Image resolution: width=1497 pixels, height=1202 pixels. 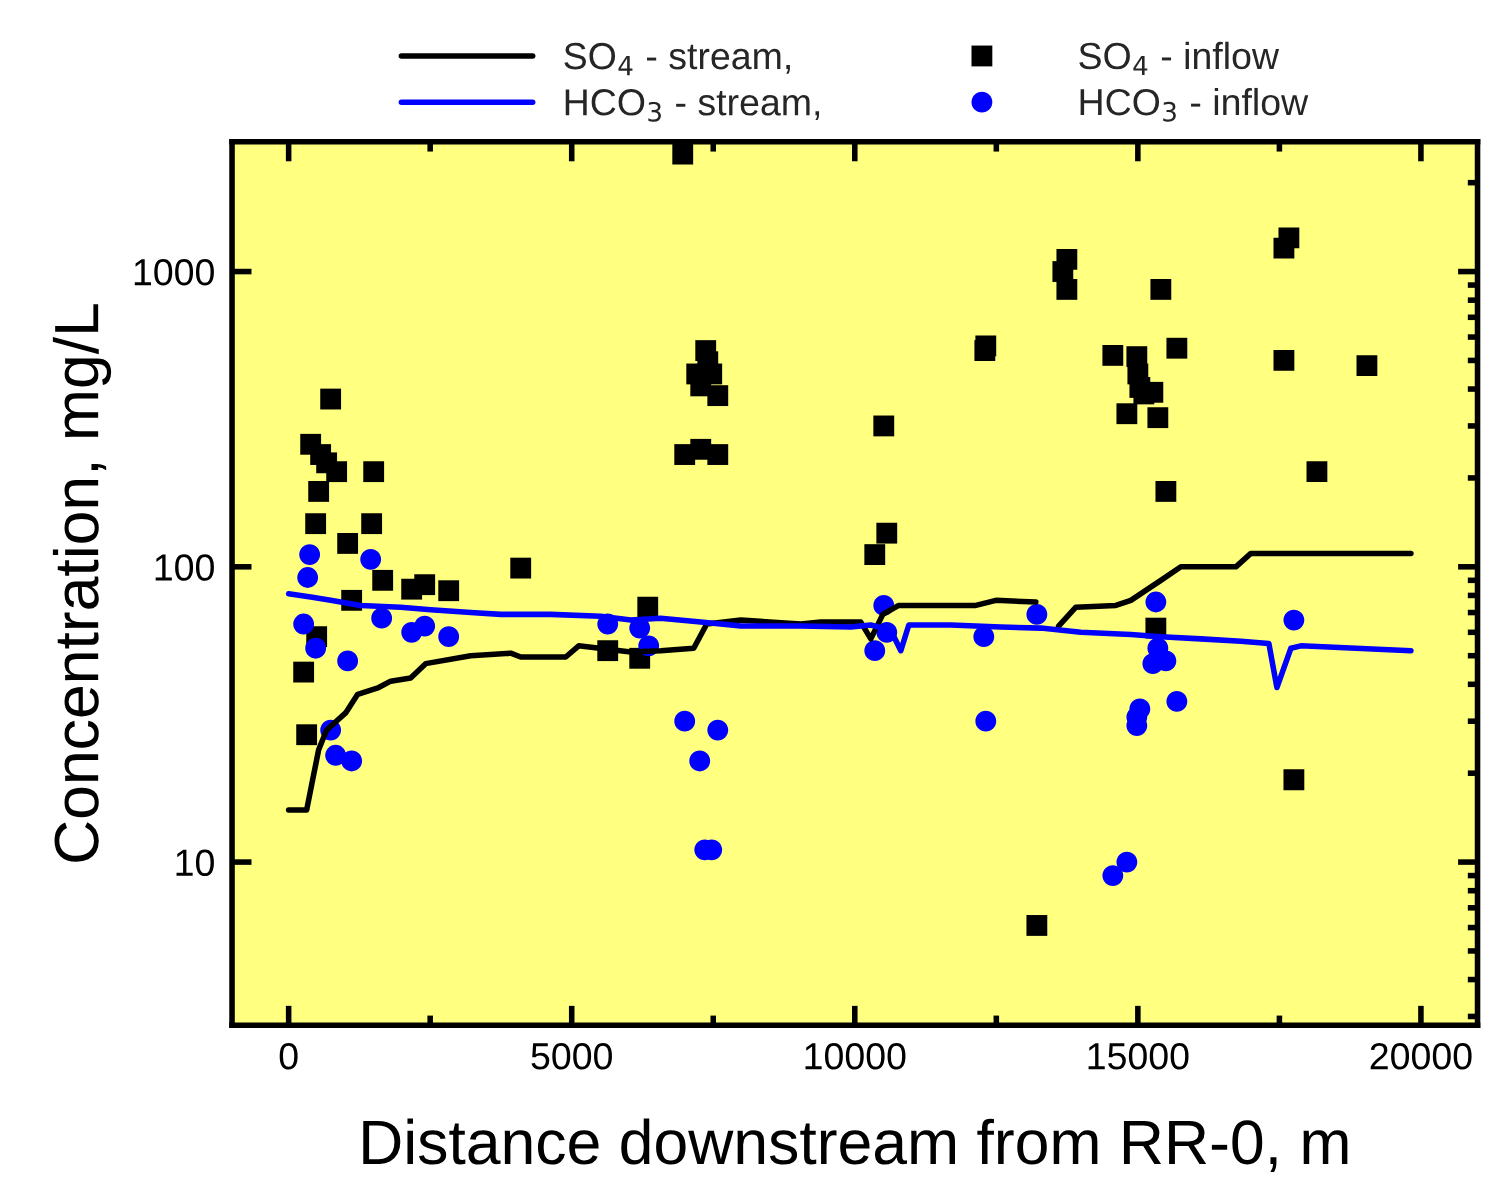 I want to click on x-tick-label: 20000, so click(x=1421, y=1056).